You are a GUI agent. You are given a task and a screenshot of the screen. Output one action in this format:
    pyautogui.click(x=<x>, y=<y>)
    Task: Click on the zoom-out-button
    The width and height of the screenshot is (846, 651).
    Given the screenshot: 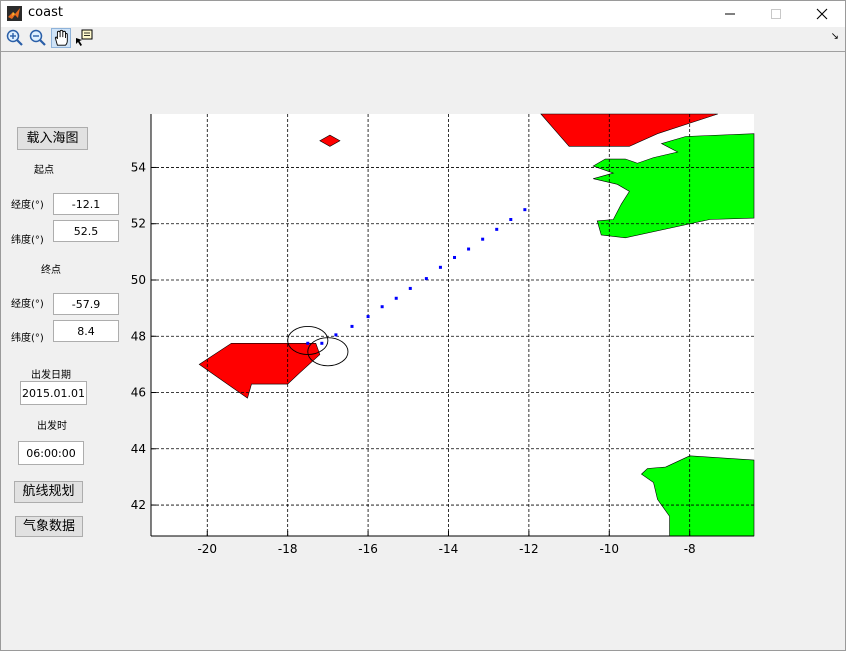 What is the action you would take?
    pyautogui.click(x=38, y=38)
    